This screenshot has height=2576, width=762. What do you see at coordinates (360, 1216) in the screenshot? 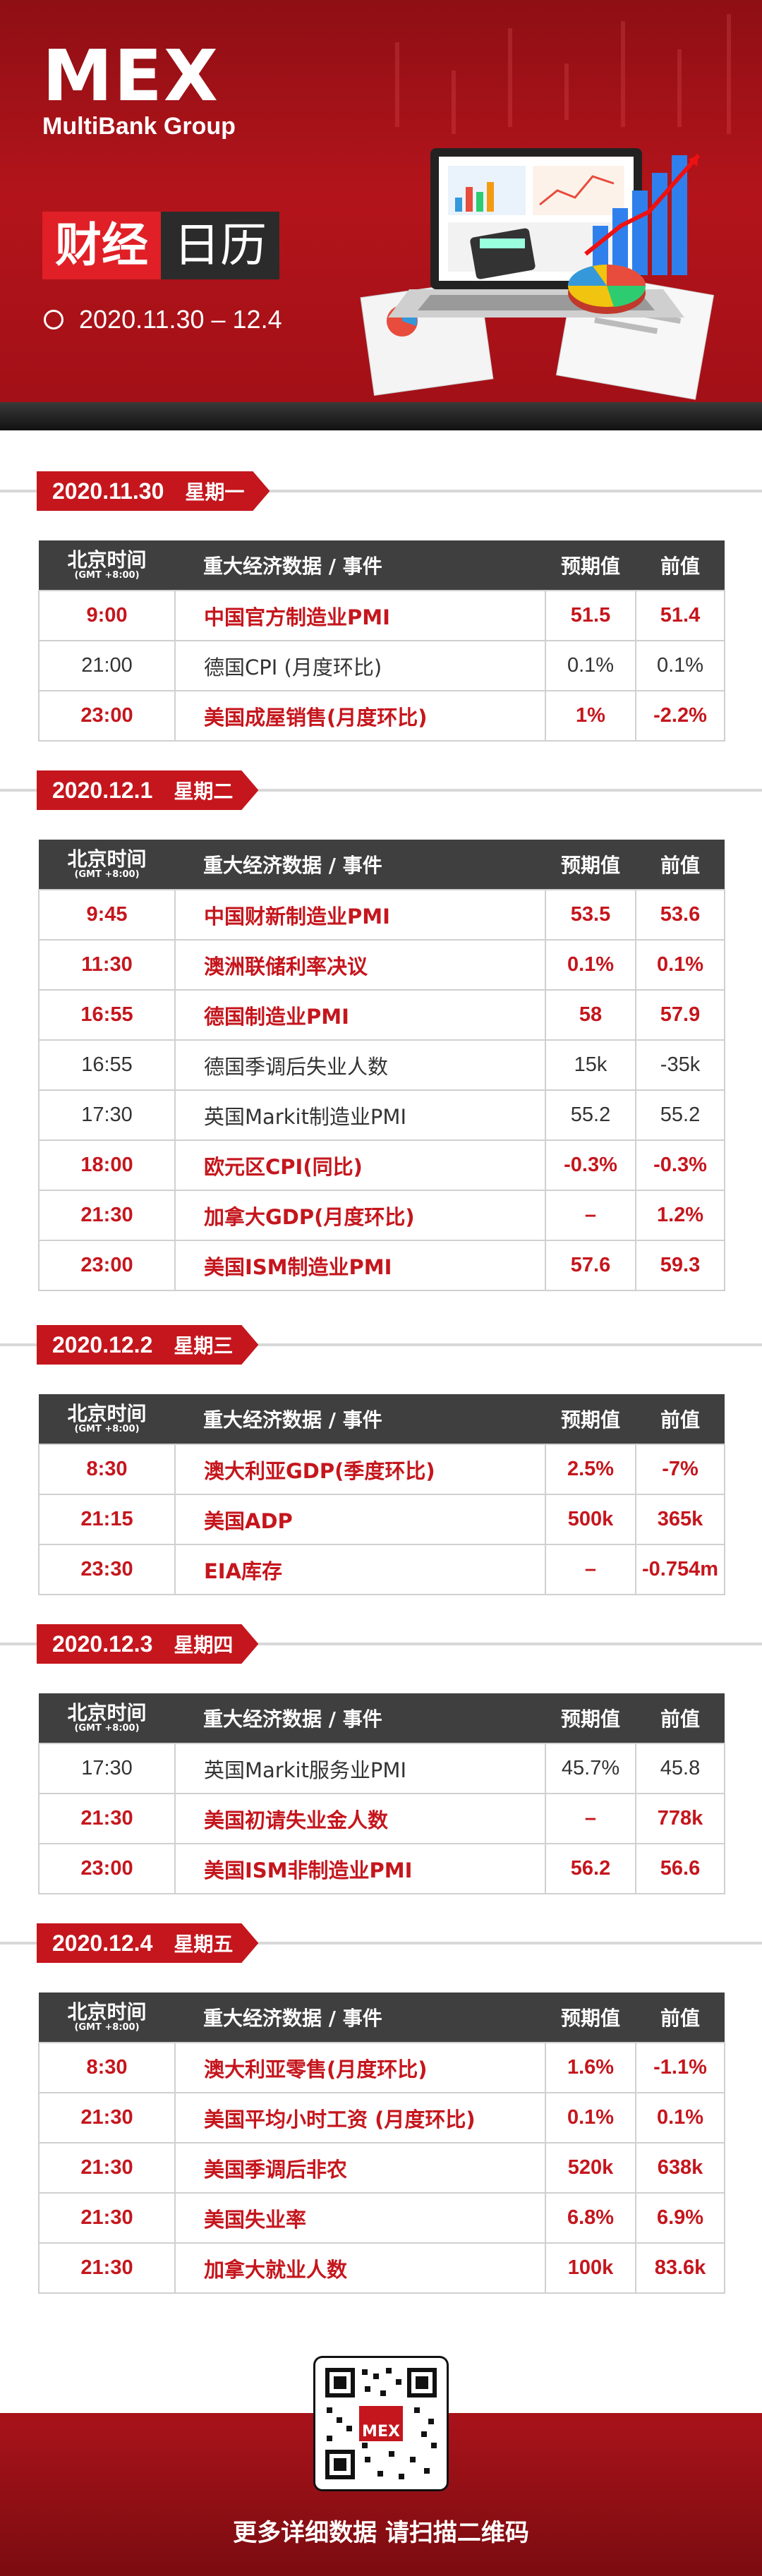
I see `row-event: 加拿大GDP(月度环比)` at bounding box center [360, 1216].